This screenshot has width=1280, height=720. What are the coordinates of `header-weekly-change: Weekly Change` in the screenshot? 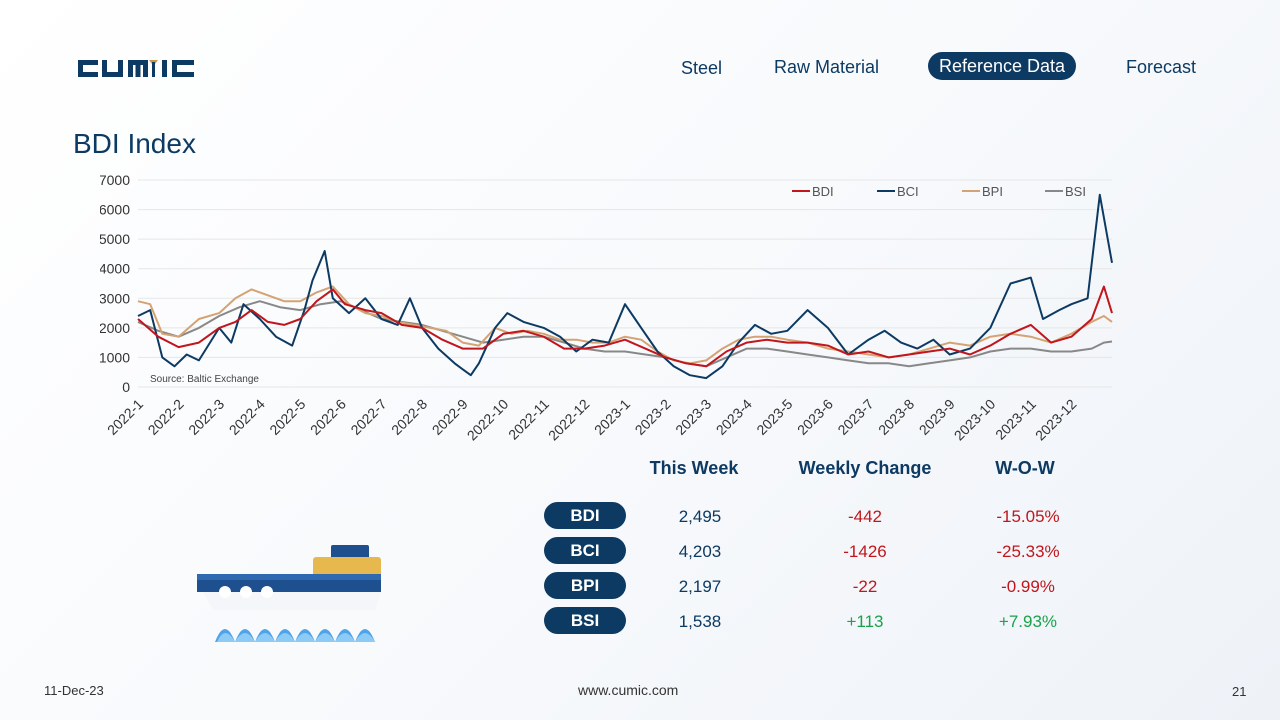 It's located at (865, 468).